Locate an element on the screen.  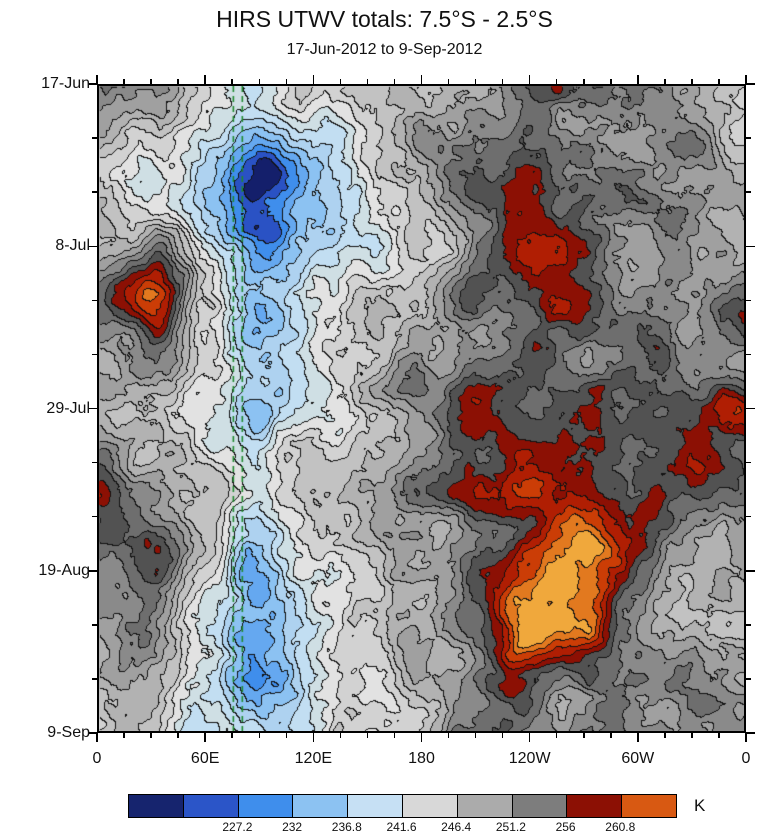
colorbar-tick-label: 241.6 is located at coordinates (401, 827).